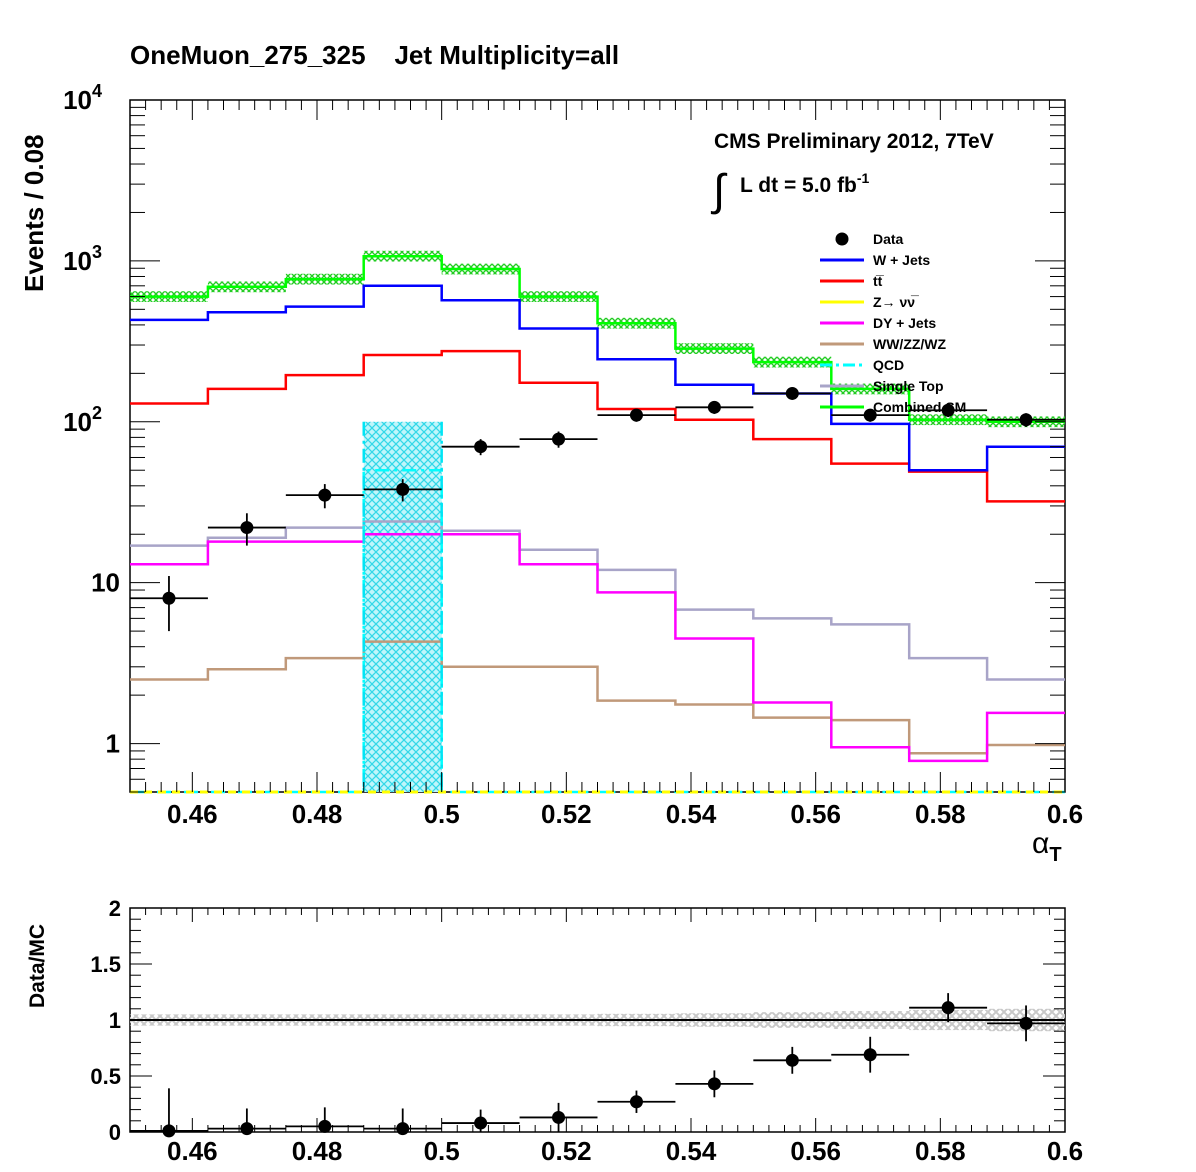 The height and width of the screenshot is (1172, 1196). What do you see at coordinates (34, 213) in the screenshot?
I see `y-axis-title: Events / 0.08` at bounding box center [34, 213].